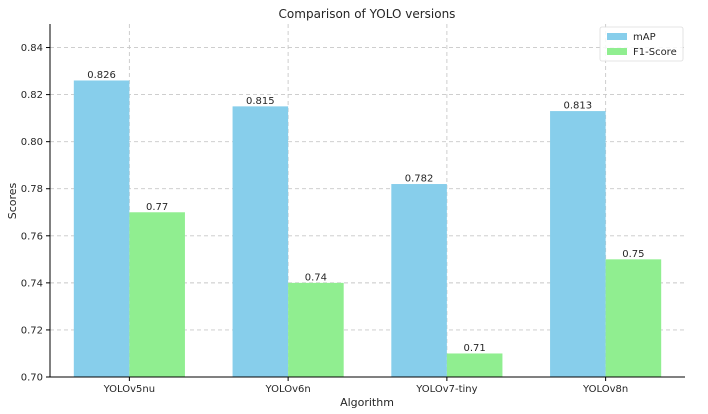 Image resolution: width=708 pixels, height=414 pixels. I want to click on legend-label-f1-score: F1-Score, so click(655, 52).